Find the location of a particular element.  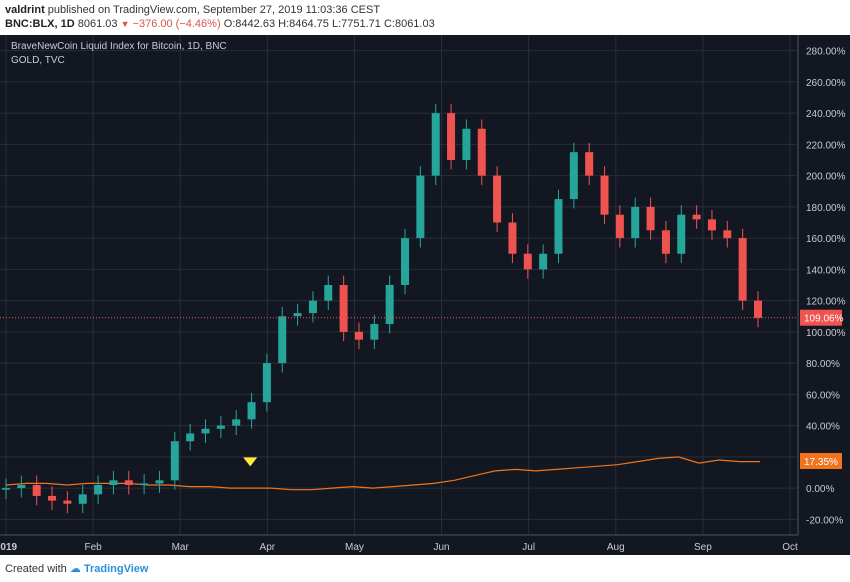

down-triangle-icon: ▼ is located at coordinates (125, 24).